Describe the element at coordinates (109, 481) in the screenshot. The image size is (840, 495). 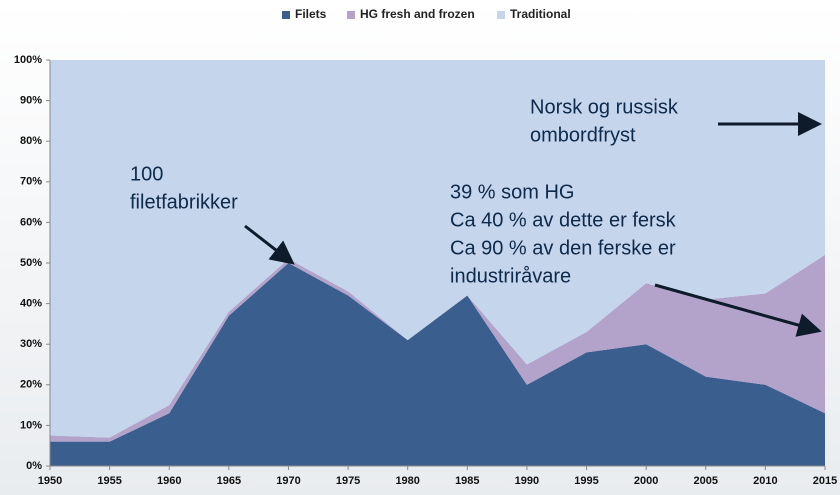
I see `x-tick-label: 1955` at that location.